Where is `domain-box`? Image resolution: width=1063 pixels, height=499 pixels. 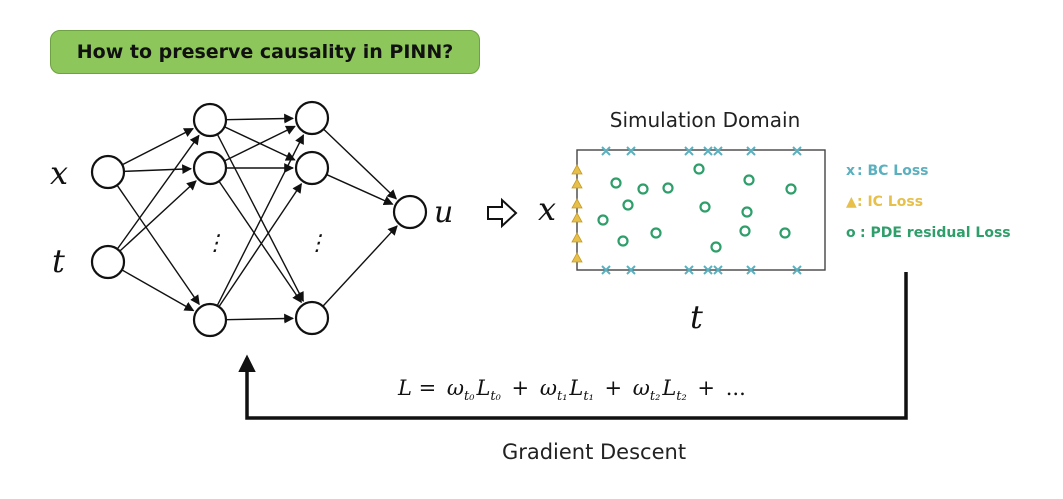
domain-box is located at coordinates (701, 210).